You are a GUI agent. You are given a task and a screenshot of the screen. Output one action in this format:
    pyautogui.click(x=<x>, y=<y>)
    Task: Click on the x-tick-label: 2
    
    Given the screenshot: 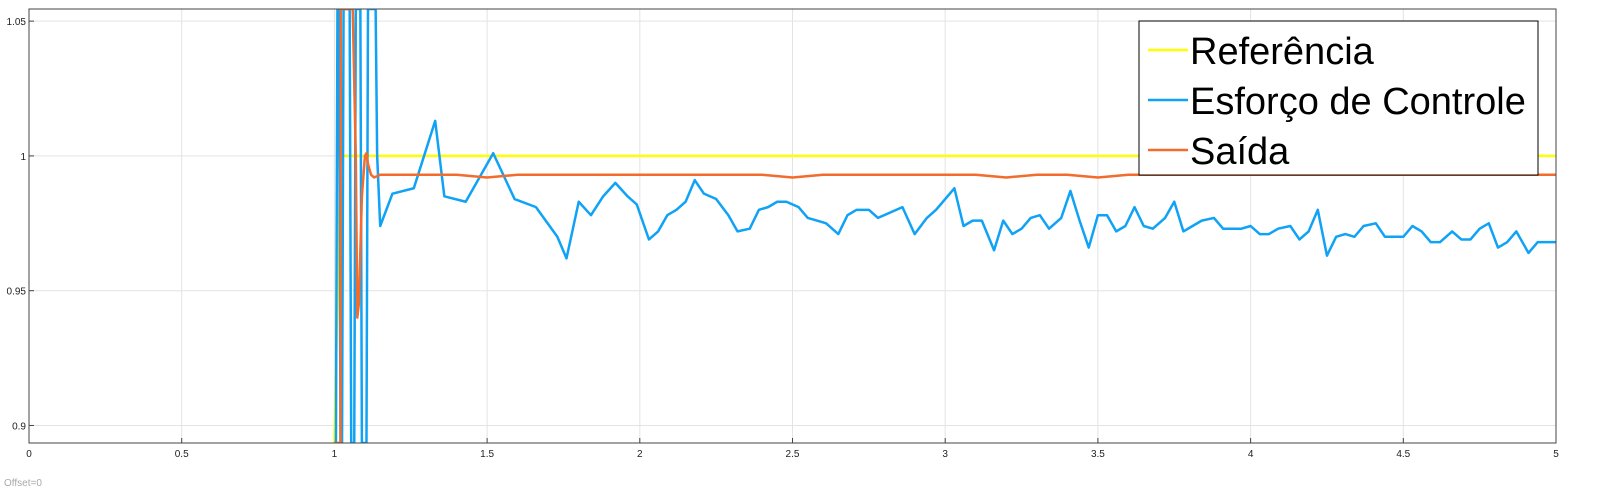 What is the action you would take?
    pyautogui.click(x=640, y=454)
    